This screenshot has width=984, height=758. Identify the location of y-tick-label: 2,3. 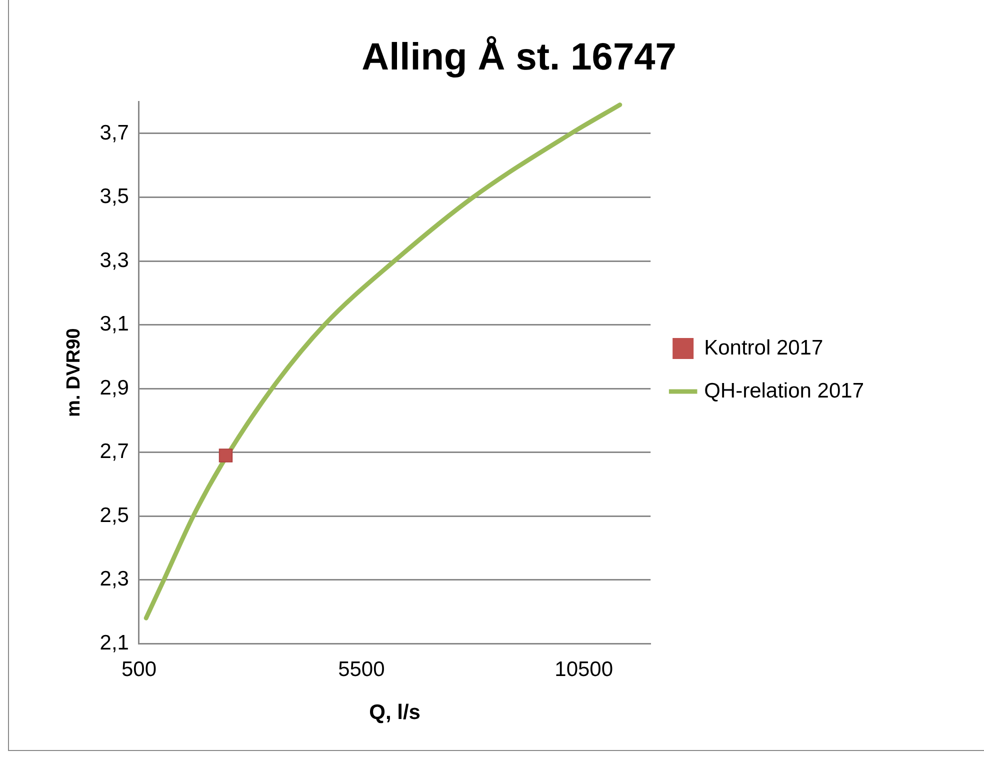
(114, 579).